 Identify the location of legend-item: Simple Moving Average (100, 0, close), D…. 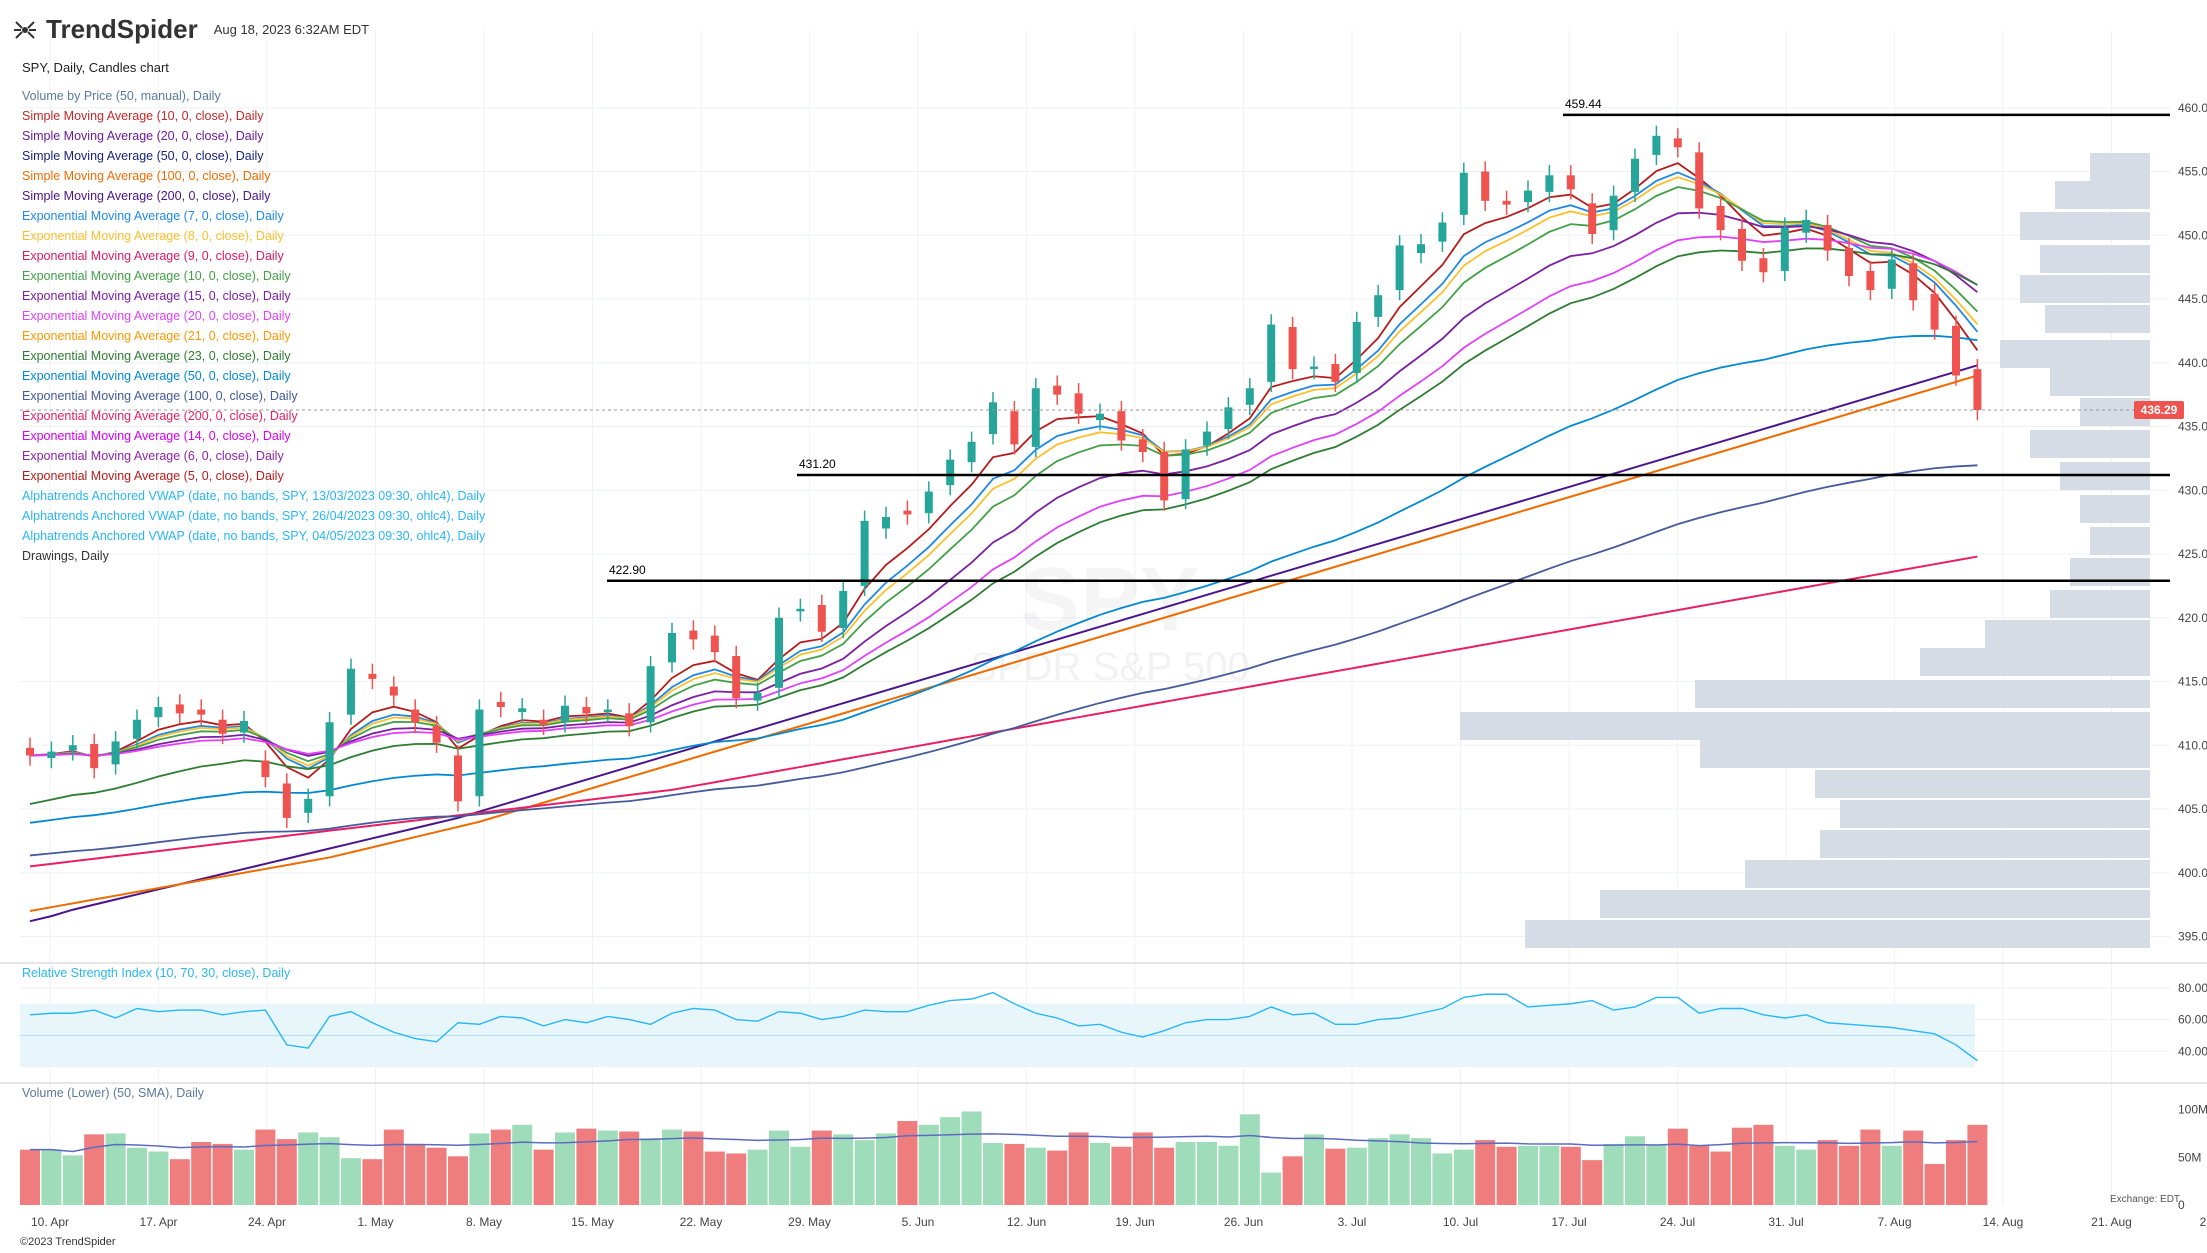
(146, 176).